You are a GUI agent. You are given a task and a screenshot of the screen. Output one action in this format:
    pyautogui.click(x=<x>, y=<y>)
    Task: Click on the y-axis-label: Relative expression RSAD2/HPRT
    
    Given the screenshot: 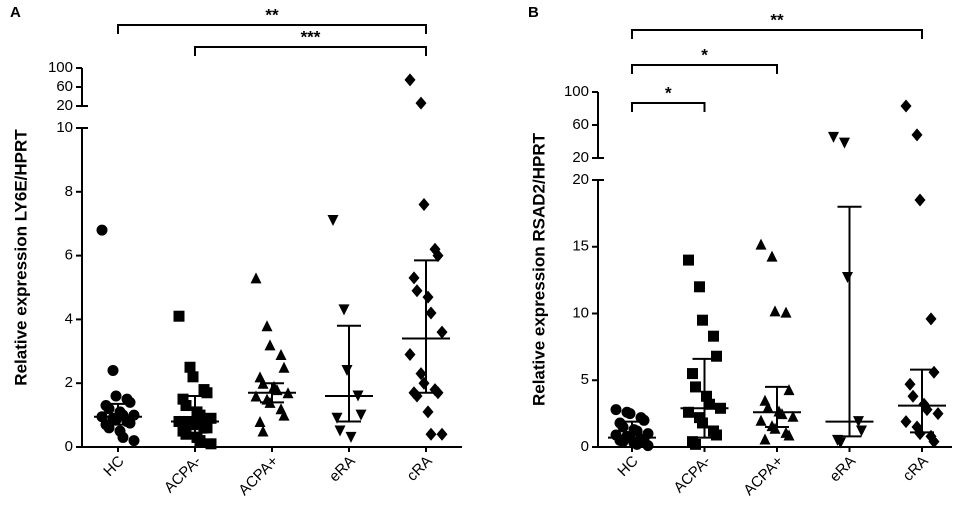 What is the action you would take?
    pyautogui.click(x=538, y=269)
    